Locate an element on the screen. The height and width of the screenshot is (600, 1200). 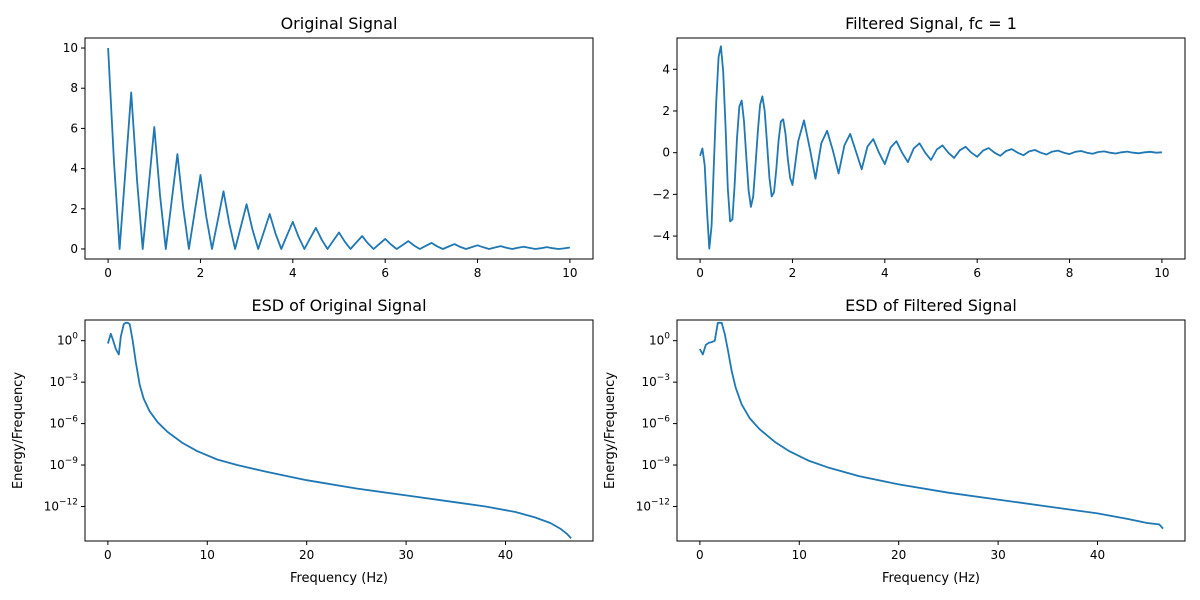
y-tick-label: 6 is located at coordinates (74, 128).